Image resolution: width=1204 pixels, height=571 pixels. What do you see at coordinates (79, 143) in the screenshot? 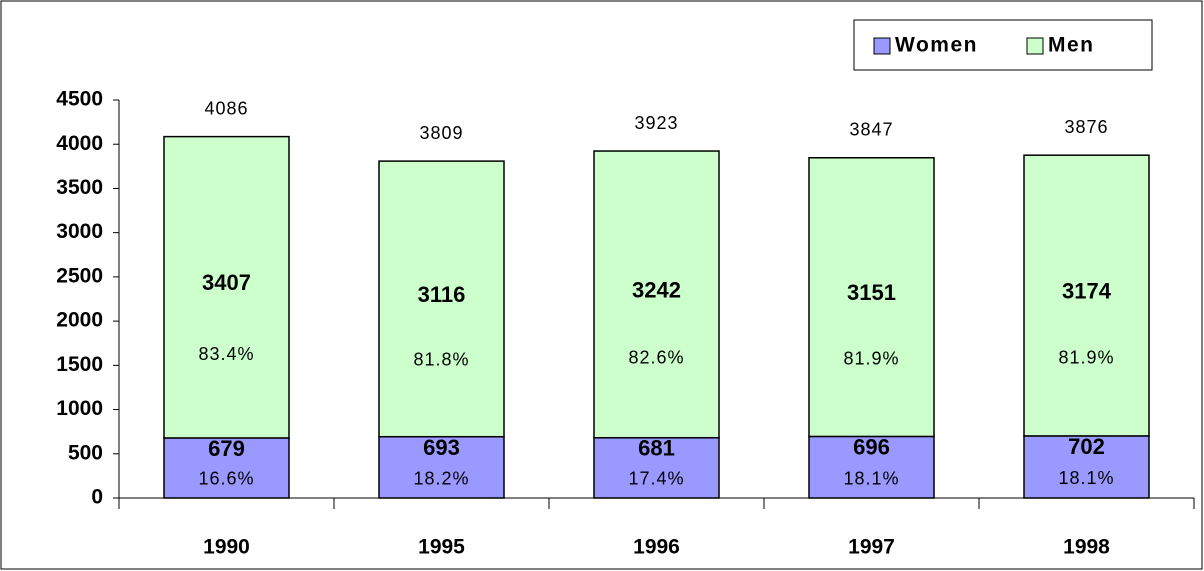
I see `y-tick-label: 4000` at bounding box center [79, 143].